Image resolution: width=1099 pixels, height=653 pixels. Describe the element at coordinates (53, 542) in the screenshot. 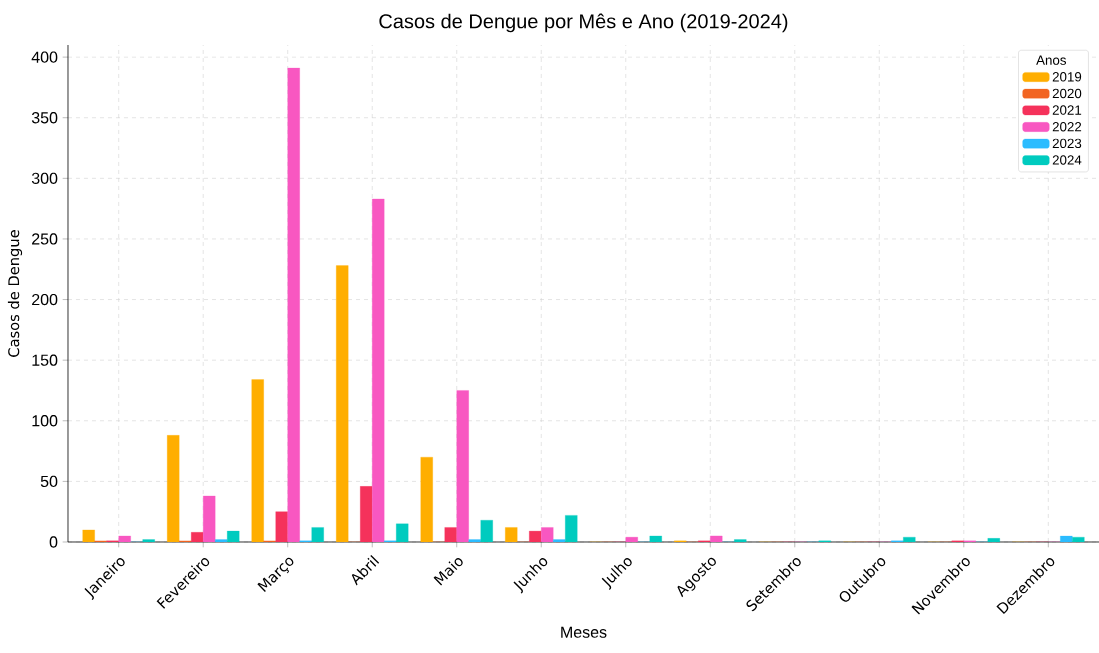

I see `y-tick-label: 0` at that location.